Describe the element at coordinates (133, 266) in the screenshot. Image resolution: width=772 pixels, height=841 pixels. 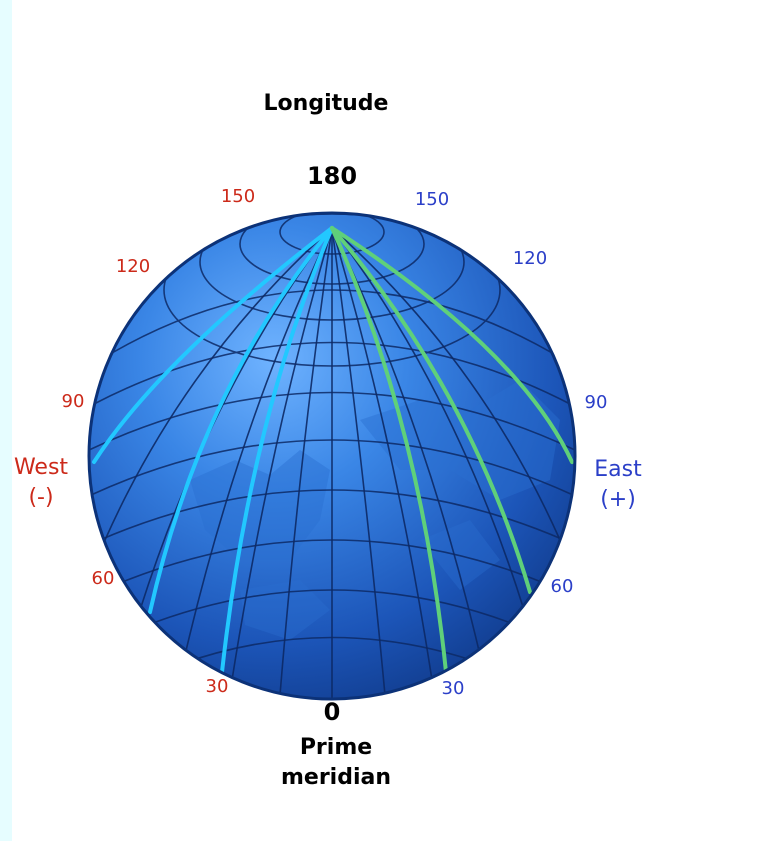
I see `west-tick-120: 120` at that location.